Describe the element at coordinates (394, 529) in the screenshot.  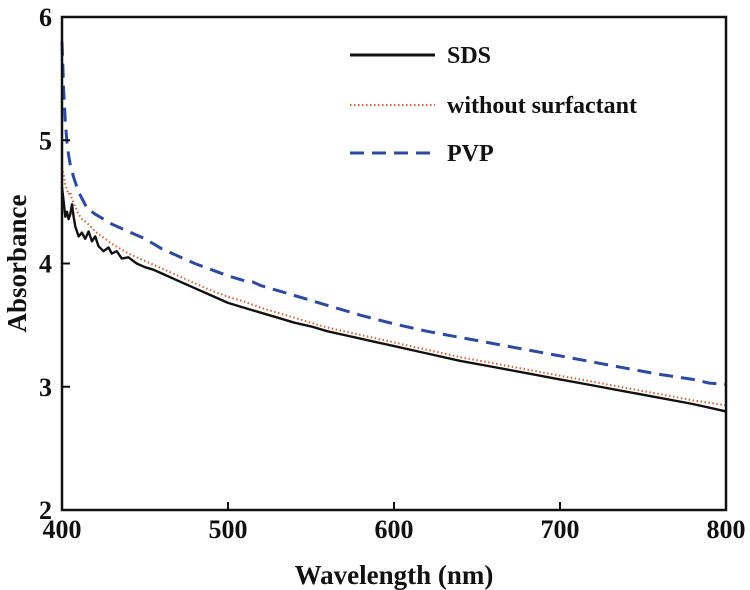
I see `x-tick-label: 600` at that location.